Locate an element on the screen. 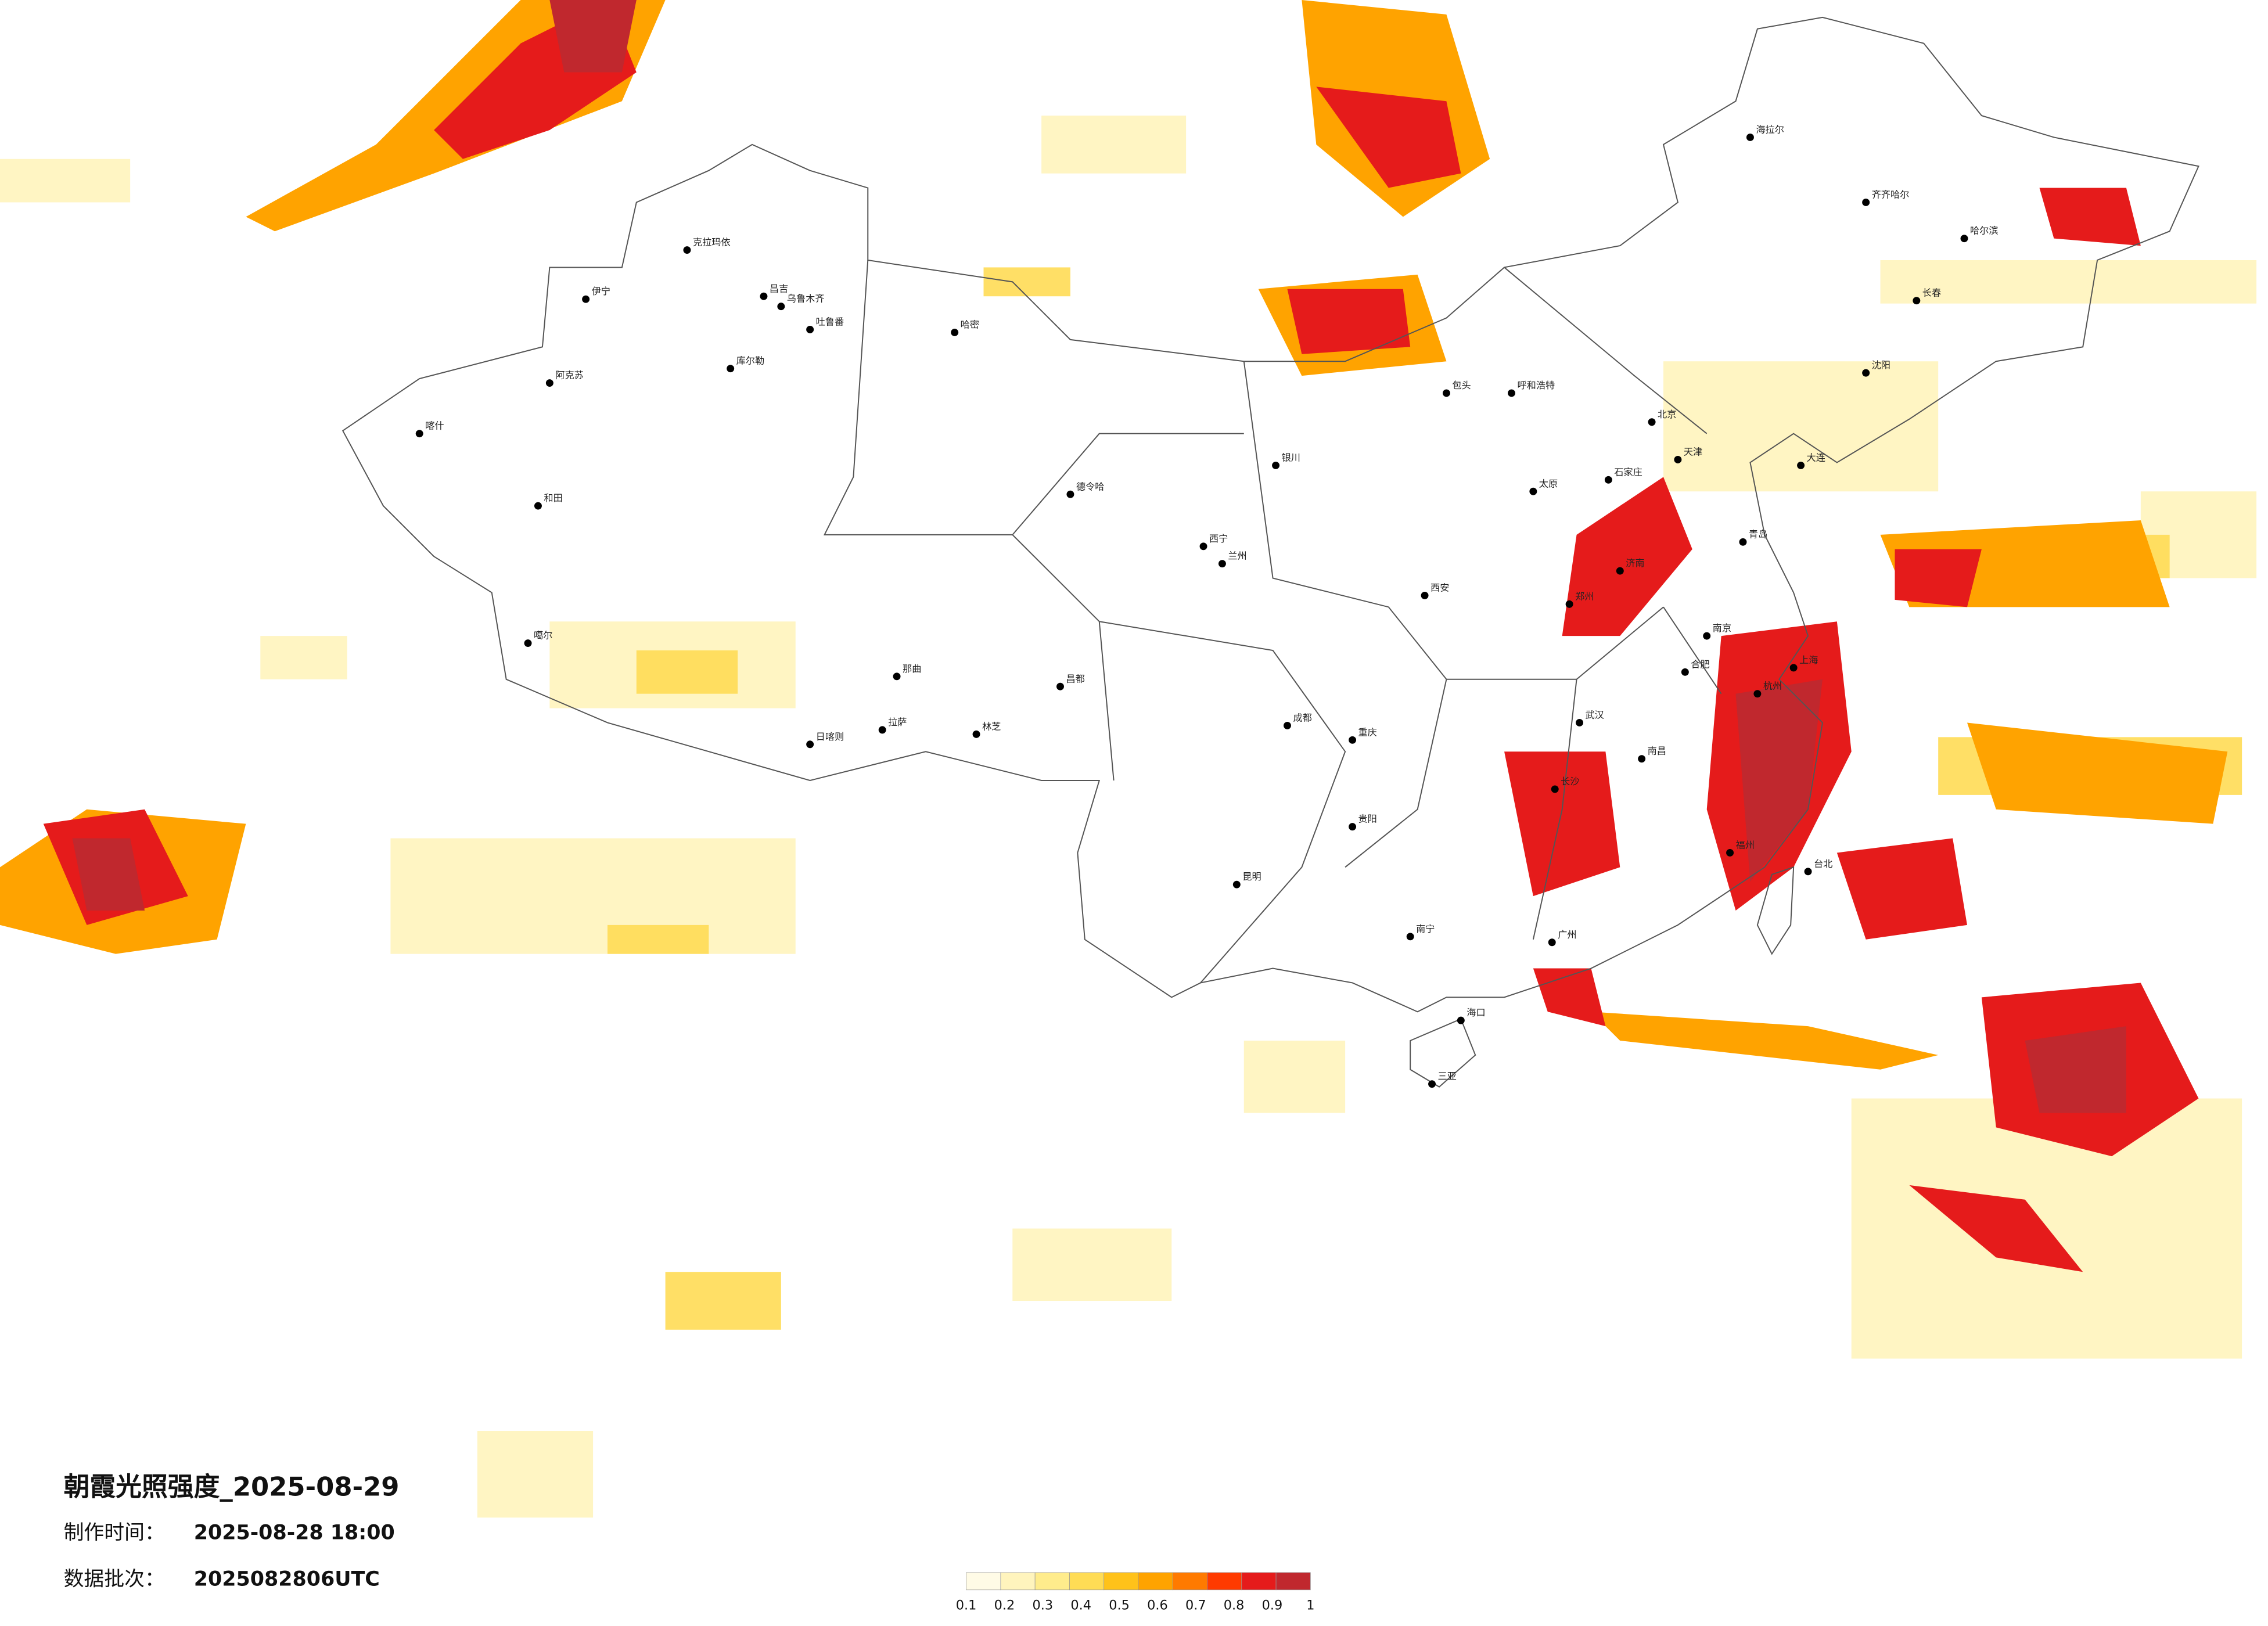 The image size is (2268, 1626). title: 朝霞光照强度_2025-08-29 is located at coordinates (232, 1487).